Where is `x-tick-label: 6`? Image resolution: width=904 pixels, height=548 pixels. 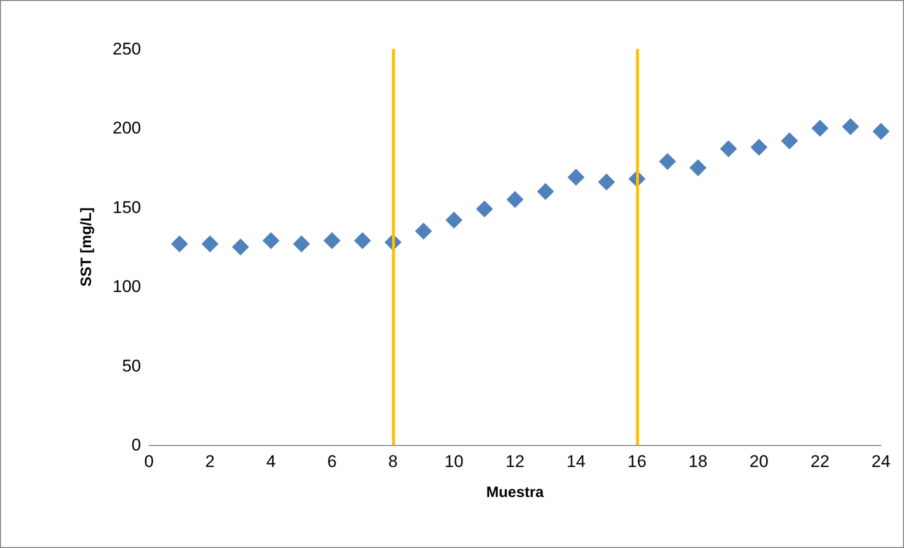
x-tick-label: 6 is located at coordinates (332, 461).